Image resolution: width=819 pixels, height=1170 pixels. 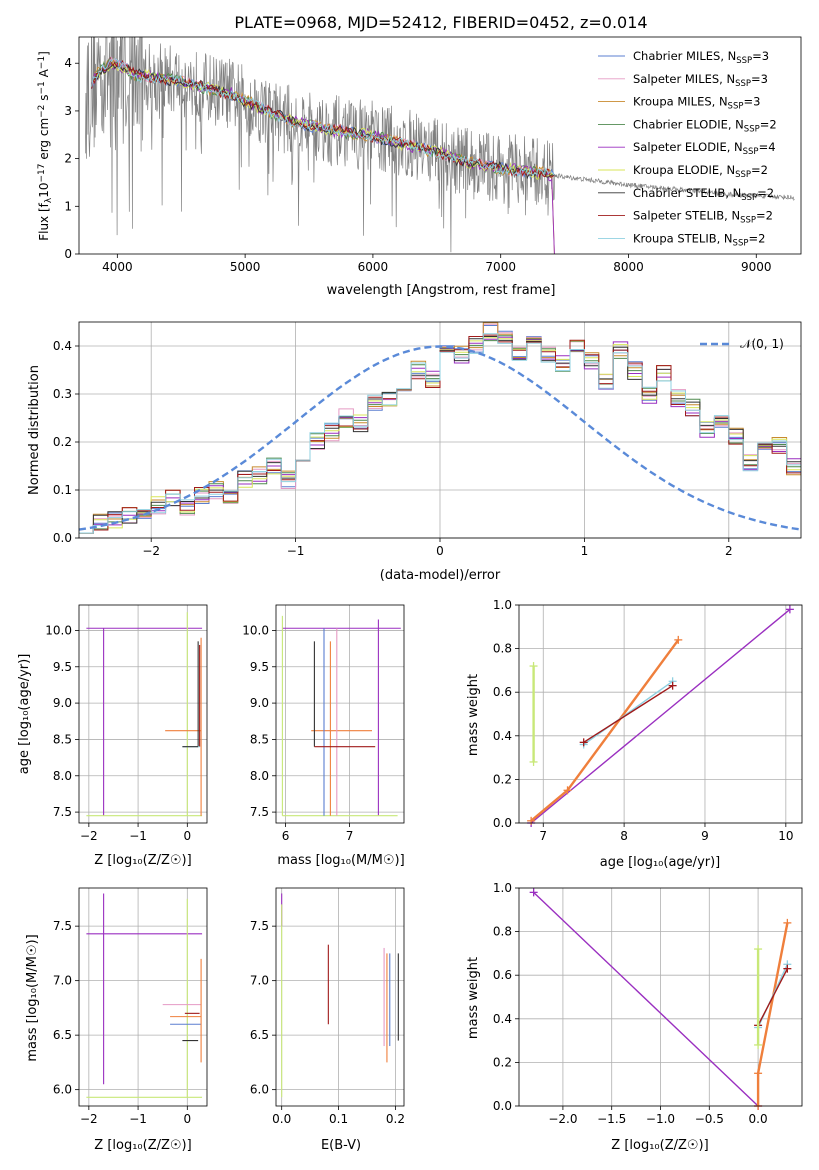 I want to click on massweight-vs-z-tick-label-y: 0.0, so click(x=502, y=1106).